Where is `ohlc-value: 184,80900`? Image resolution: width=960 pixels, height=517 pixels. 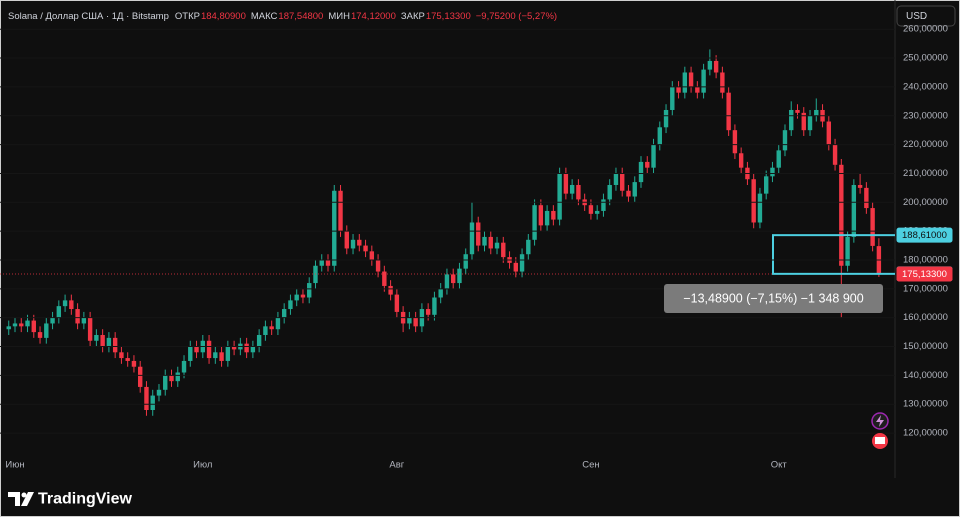 ohlc-value: 184,80900 is located at coordinates (223, 16).